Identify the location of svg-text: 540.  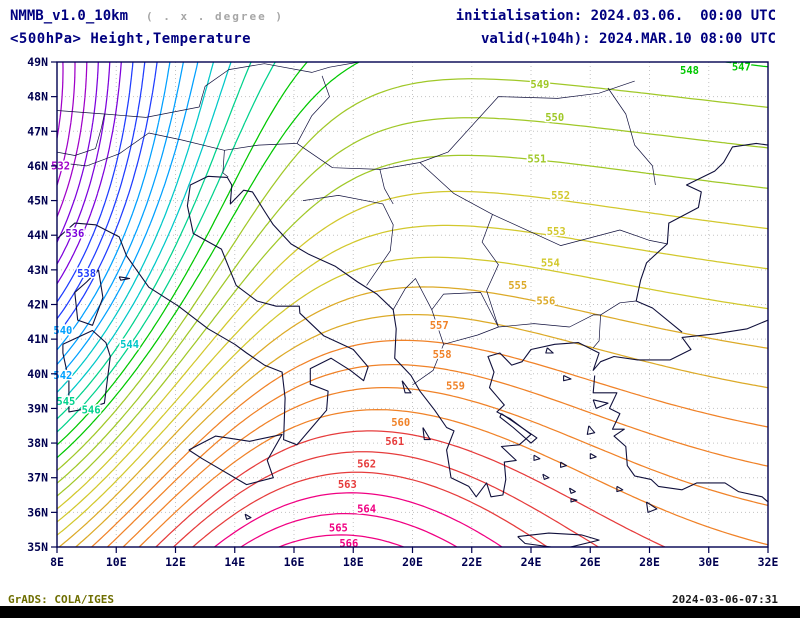
(62, 331).